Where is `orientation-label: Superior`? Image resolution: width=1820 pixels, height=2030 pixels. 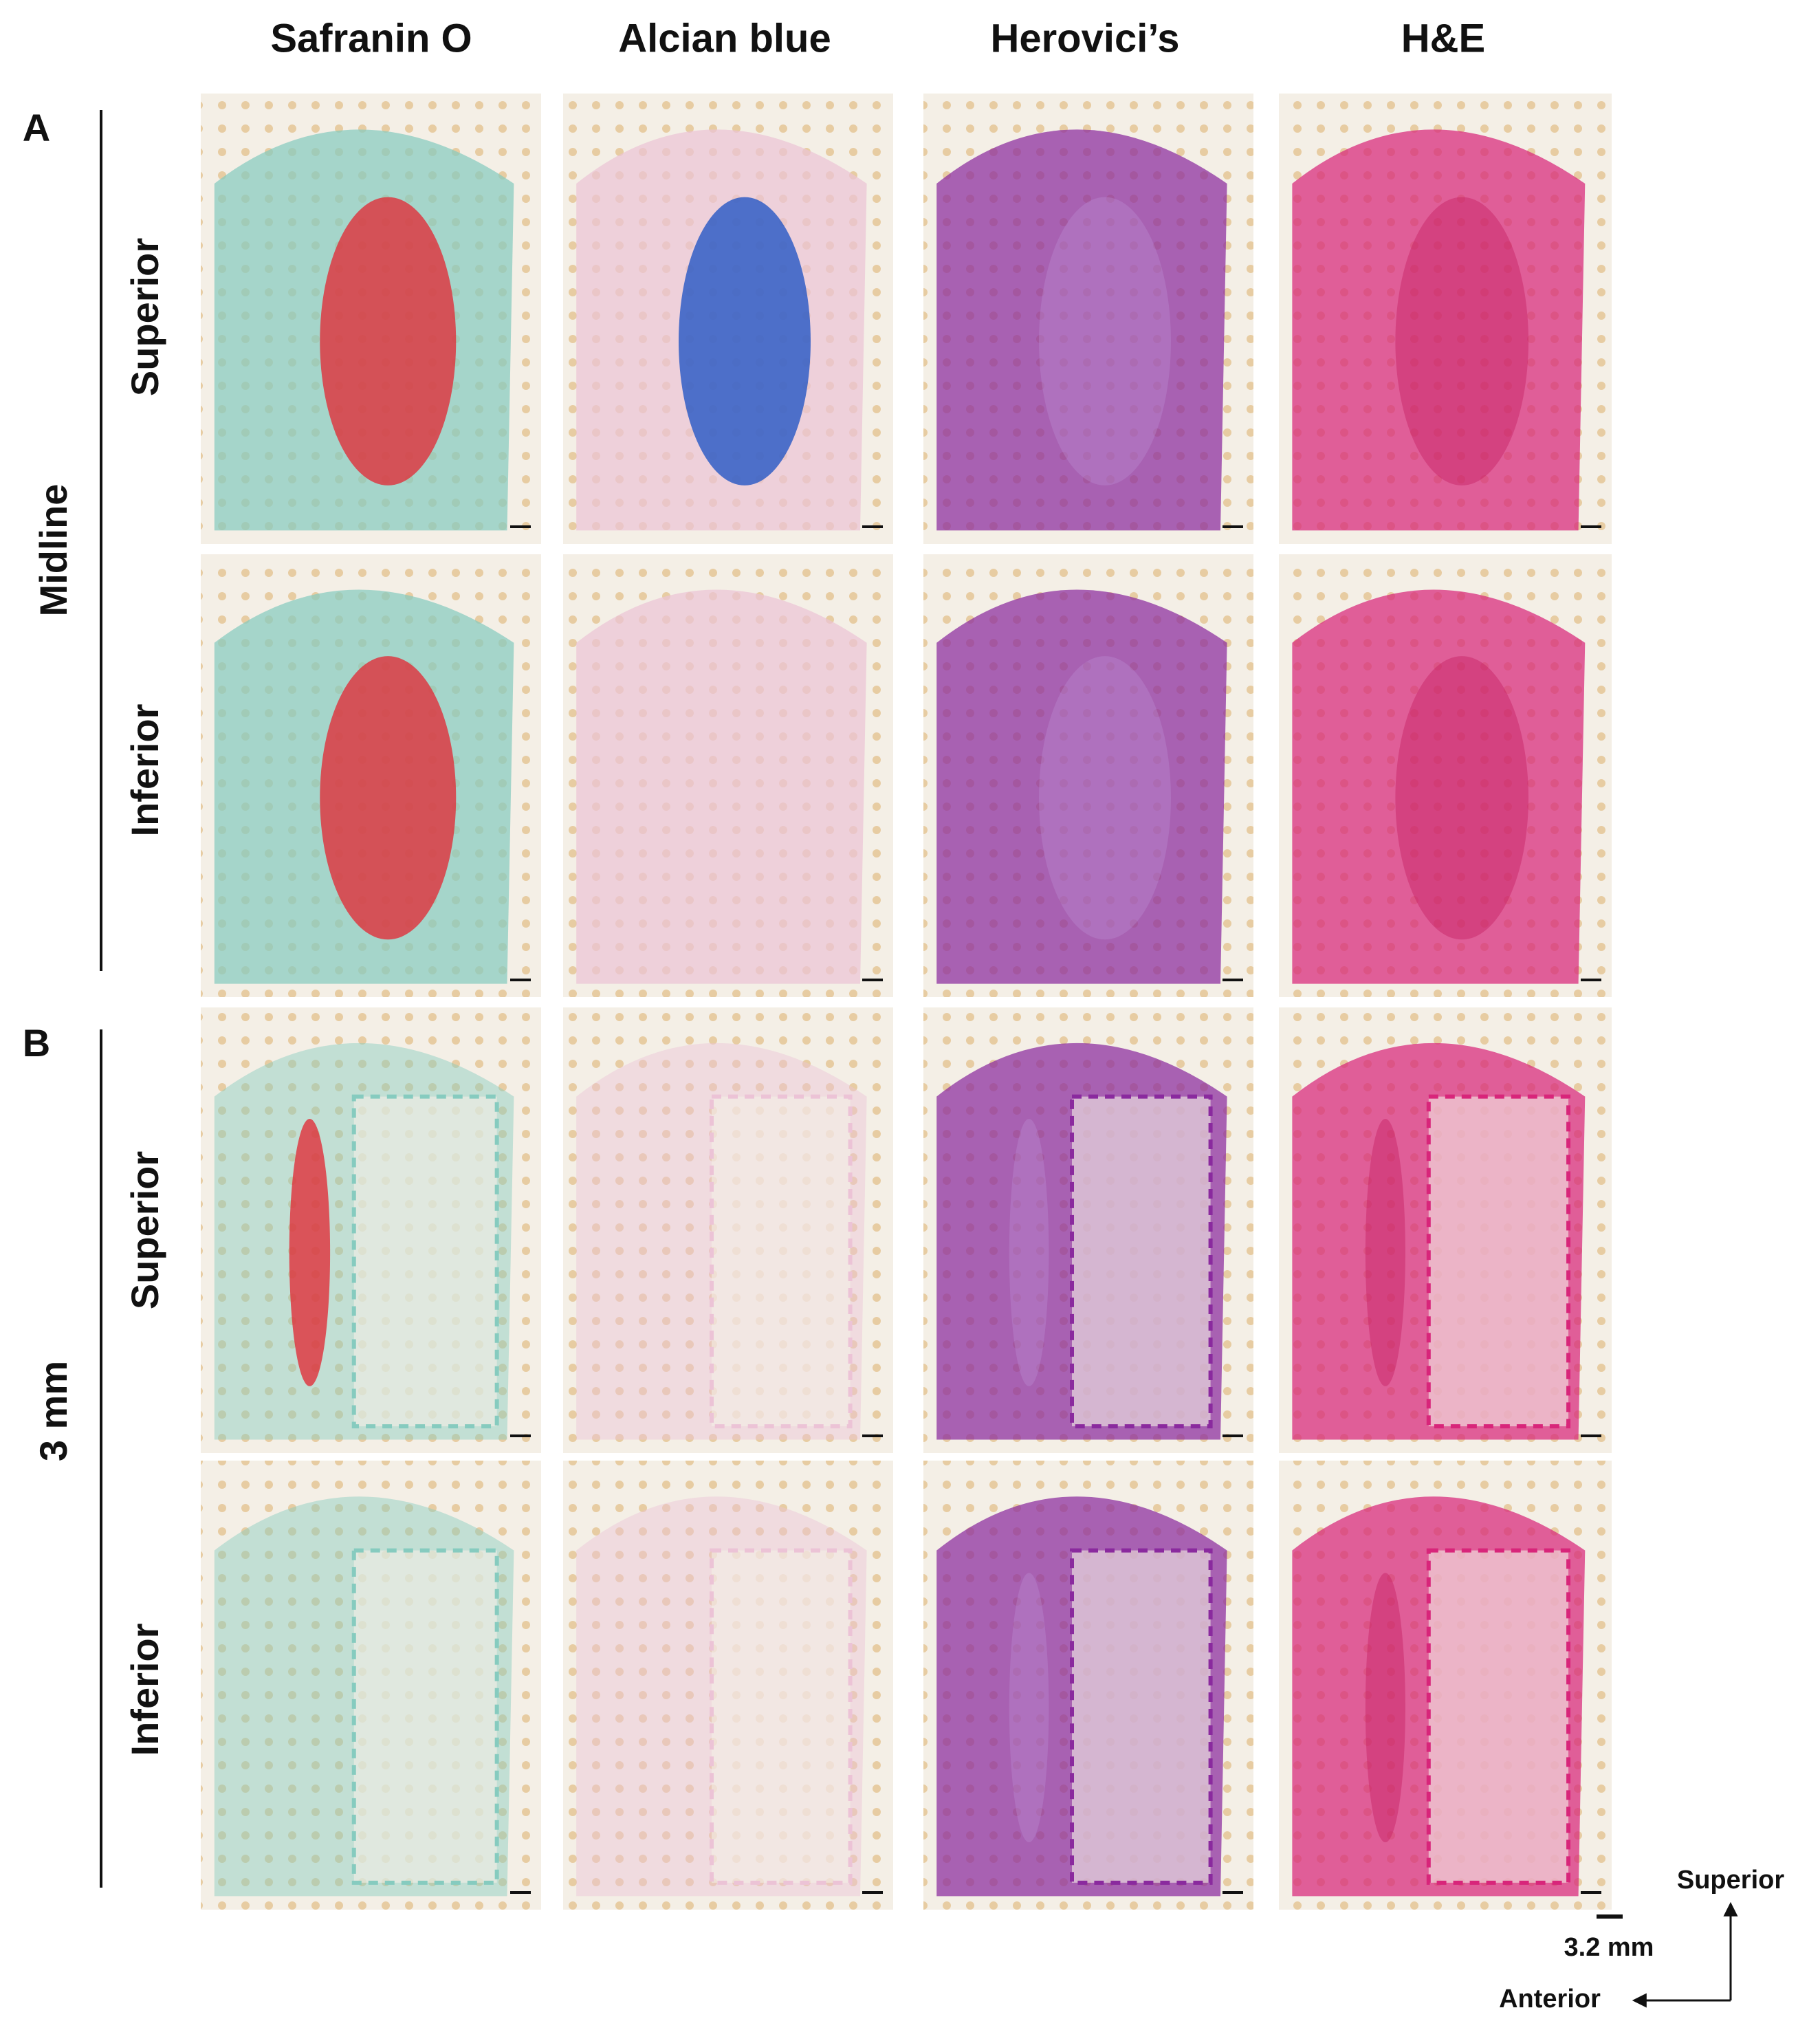 orientation-label: Superior is located at coordinates (1730, 1880).